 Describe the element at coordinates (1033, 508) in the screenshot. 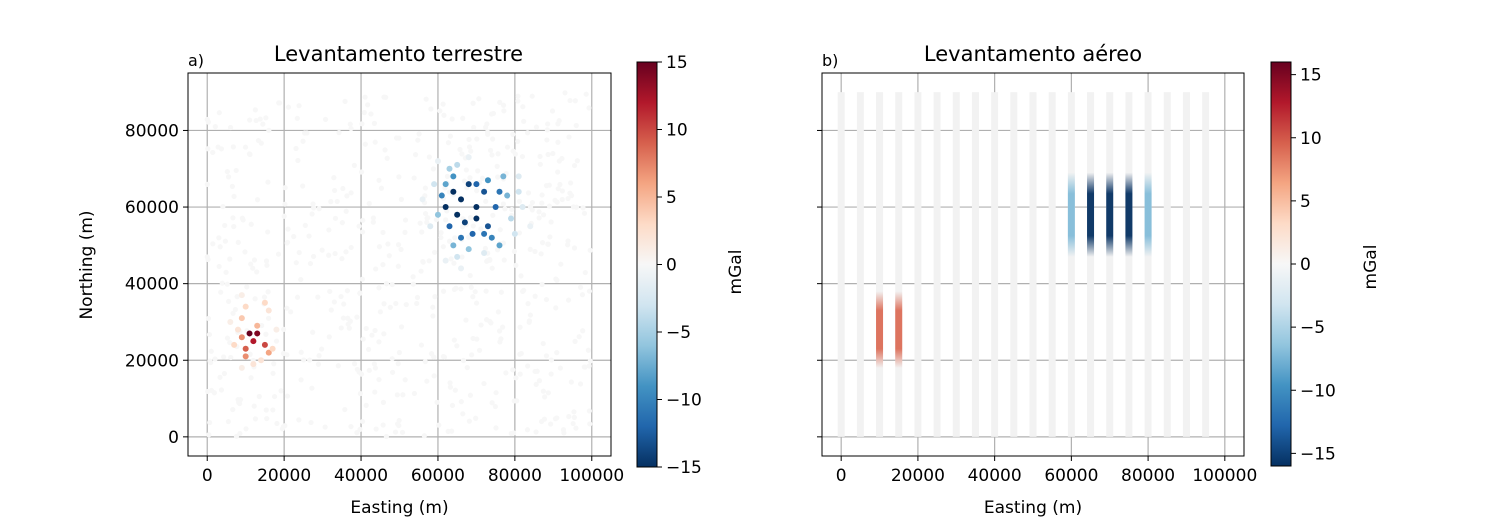

I see `panel-b-xlabel: Easting (m)` at that location.